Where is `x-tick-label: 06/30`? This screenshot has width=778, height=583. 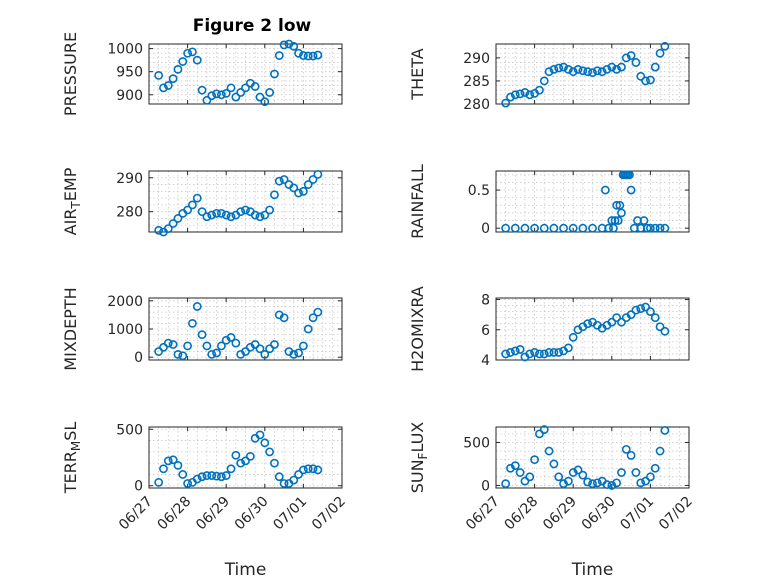
x-tick-label: 06/30 is located at coordinates (252, 514).